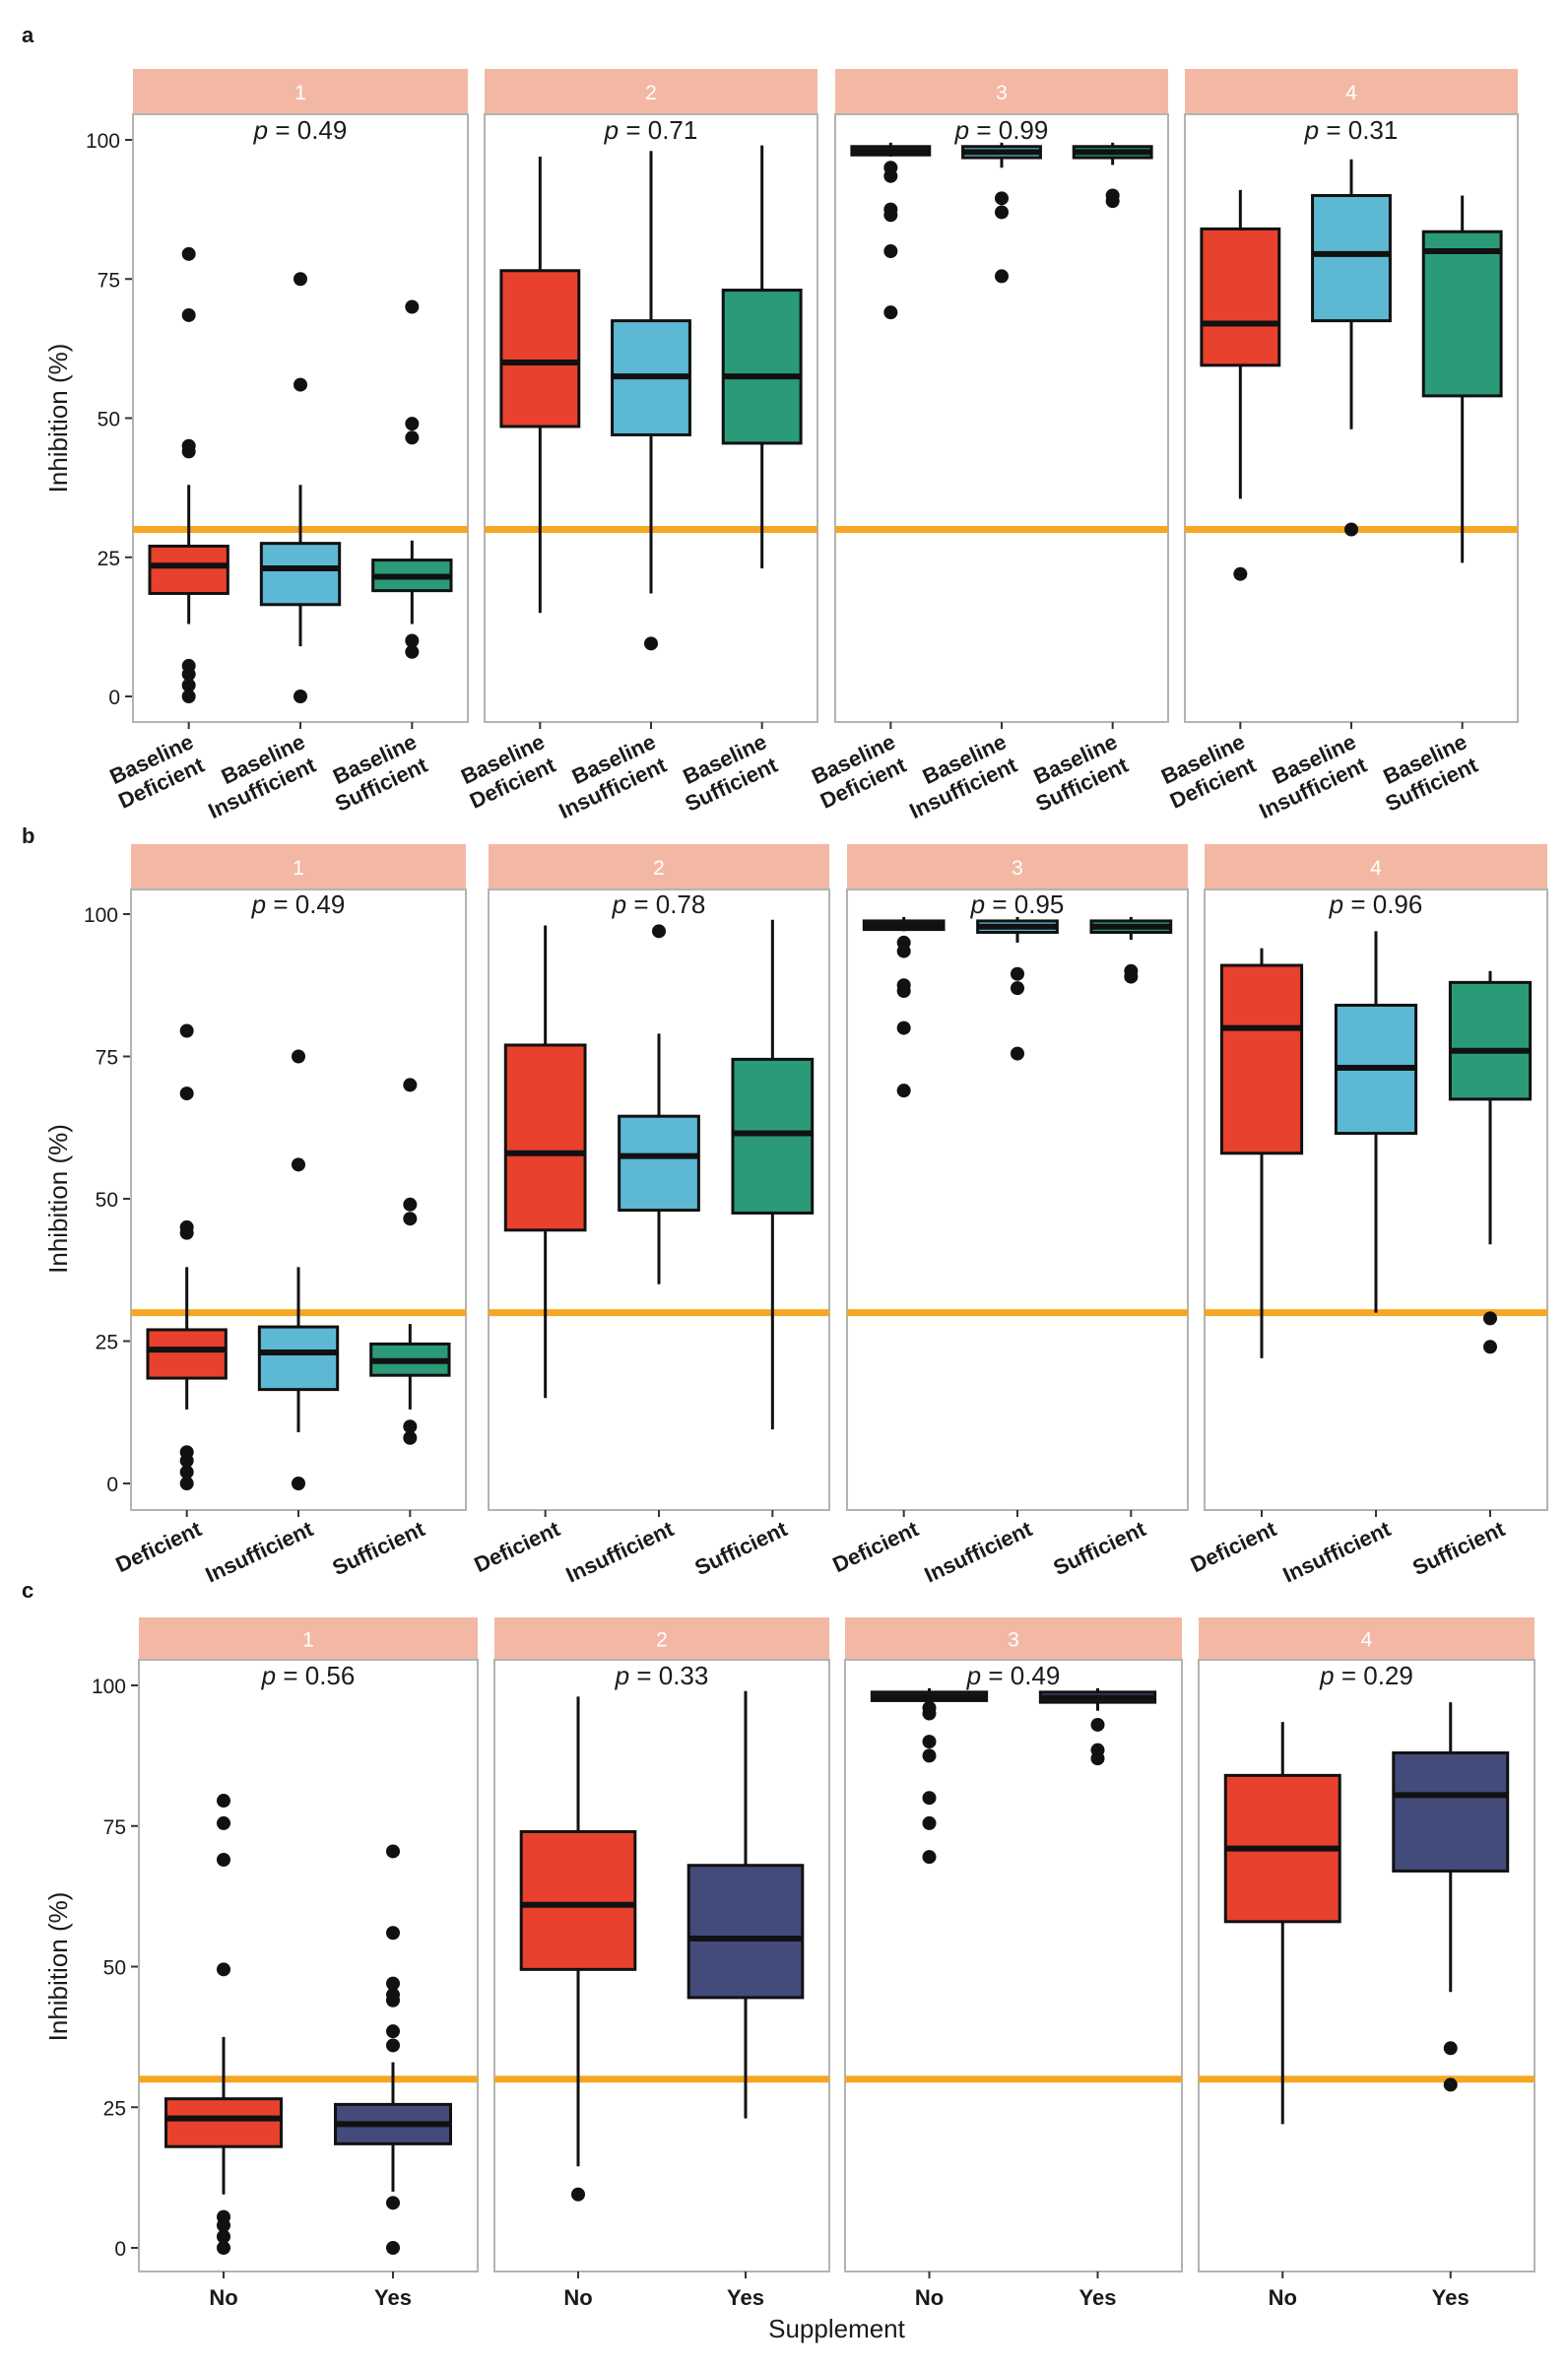 Image resolution: width=1568 pixels, height=2370 pixels. I want to click on box-deficient, so click(545, 1162).